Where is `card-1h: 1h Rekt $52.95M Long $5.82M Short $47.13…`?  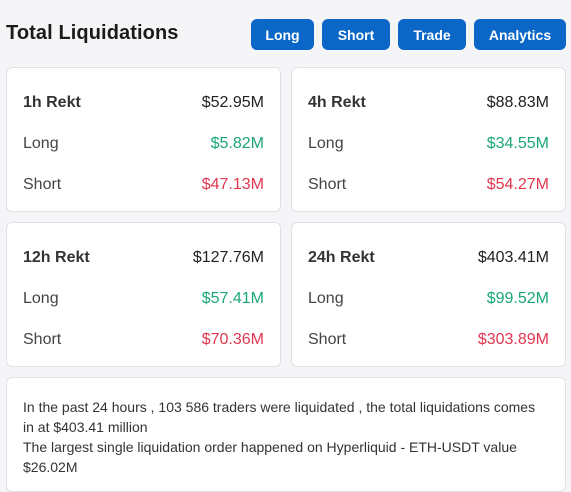
card-1h: 1h Rekt $52.95M Long $5.82M Short $47.13… is located at coordinates (143, 139).